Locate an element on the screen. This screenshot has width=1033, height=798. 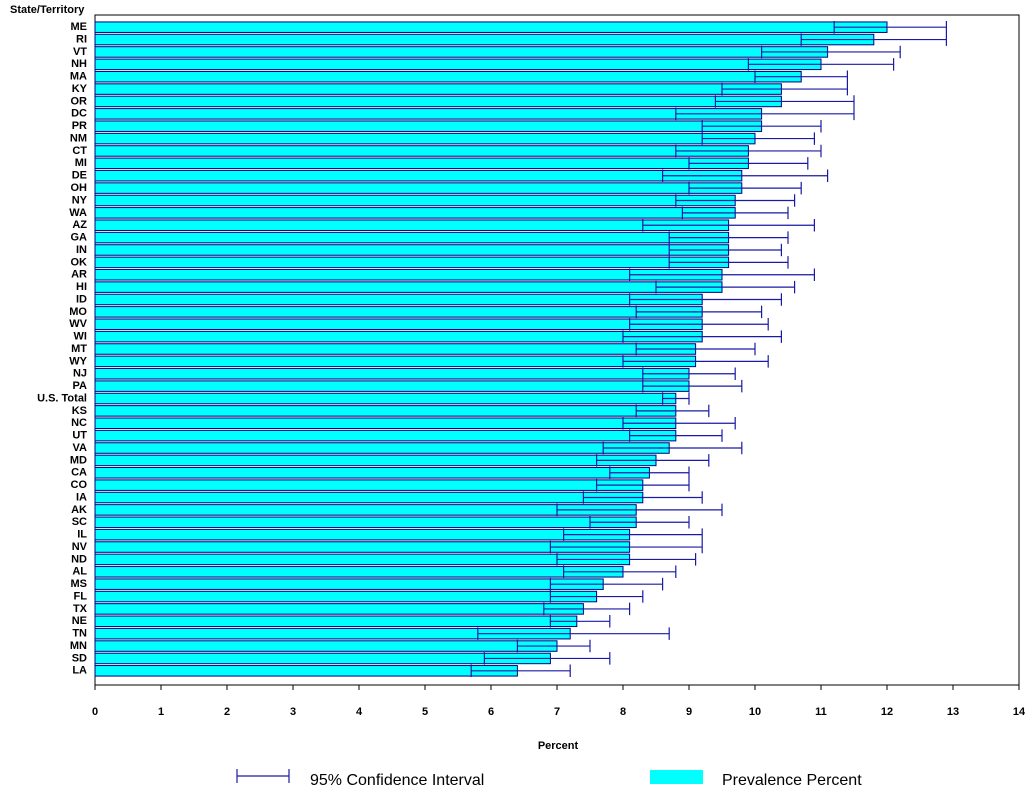
x-tick-label: 1 is located at coordinates (161, 712).